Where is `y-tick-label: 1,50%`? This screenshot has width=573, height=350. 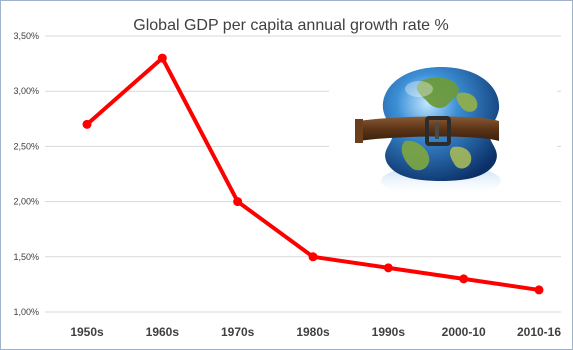
y-tick-label: 1,50% is located at coordinates (26, 257).